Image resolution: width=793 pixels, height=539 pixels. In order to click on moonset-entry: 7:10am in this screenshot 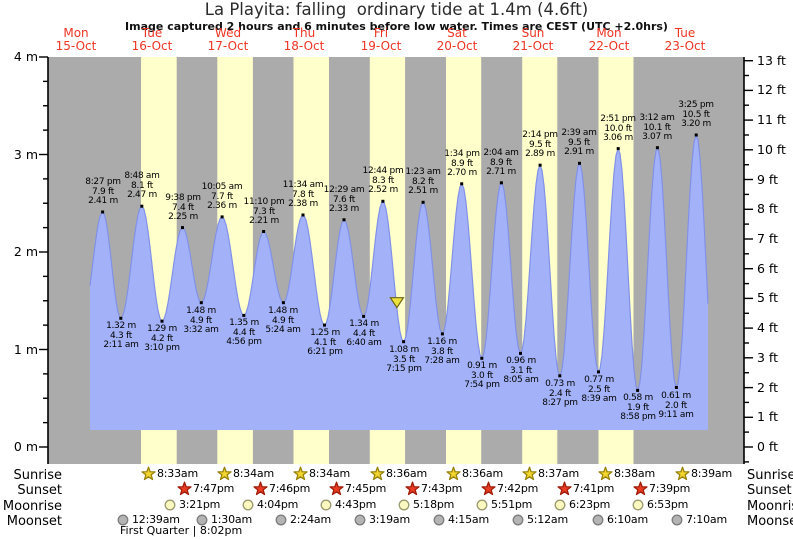, I will do `click(698, 519)`.